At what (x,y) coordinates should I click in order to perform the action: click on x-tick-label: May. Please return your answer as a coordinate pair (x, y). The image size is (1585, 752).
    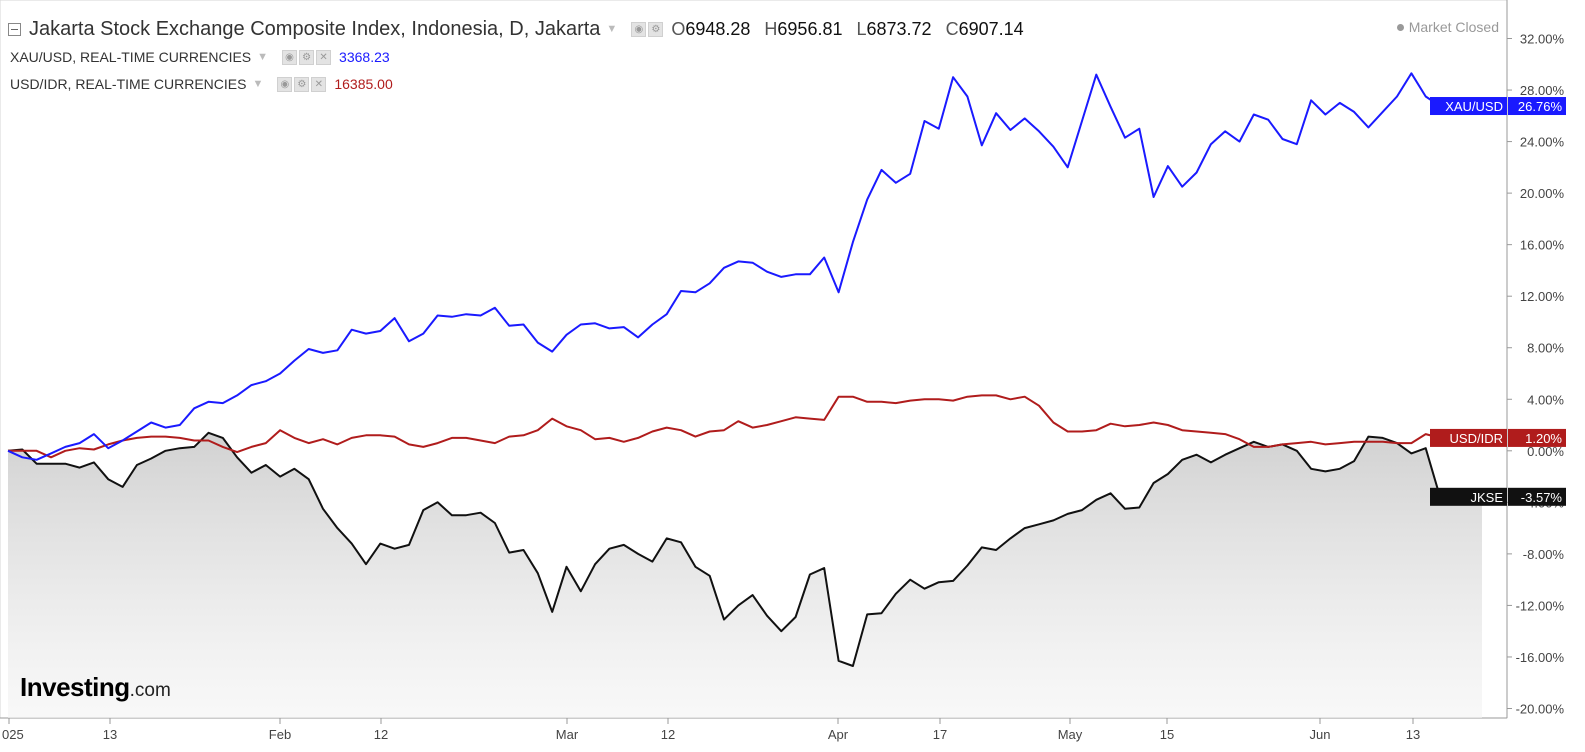
    Looking at the image, I should click on (1070, 734).